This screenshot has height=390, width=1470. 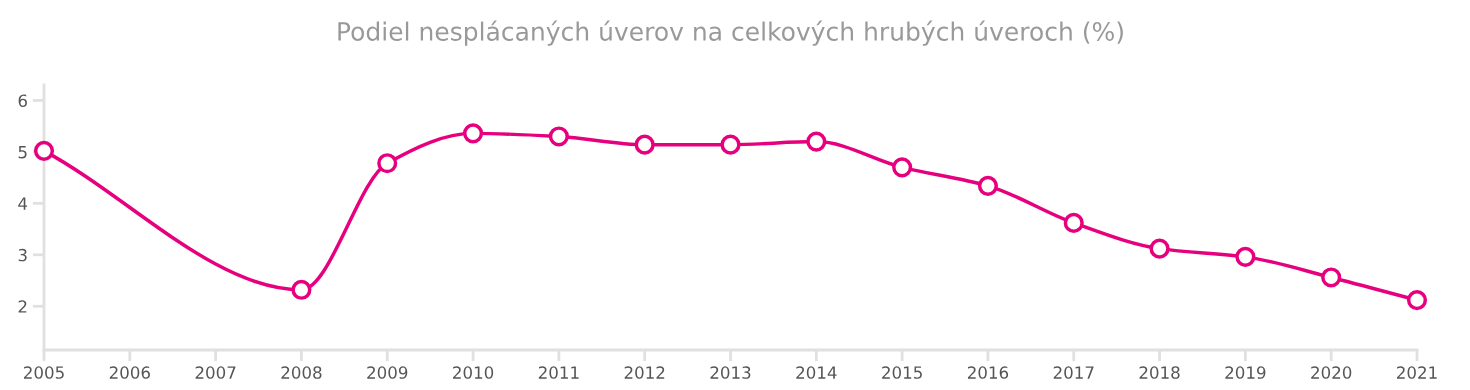 What do you see at coordinates (129, 372) in the screenshot?
I see `x-tick-label: 2006` at bounding box center [129, 372].